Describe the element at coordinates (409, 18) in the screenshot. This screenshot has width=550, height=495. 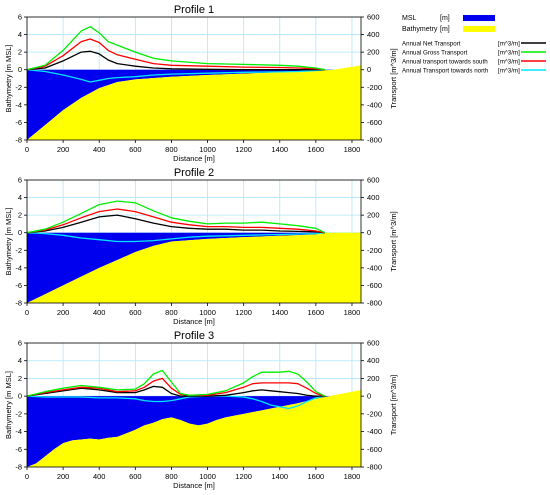
I see `legend-label: MSL` at that location.